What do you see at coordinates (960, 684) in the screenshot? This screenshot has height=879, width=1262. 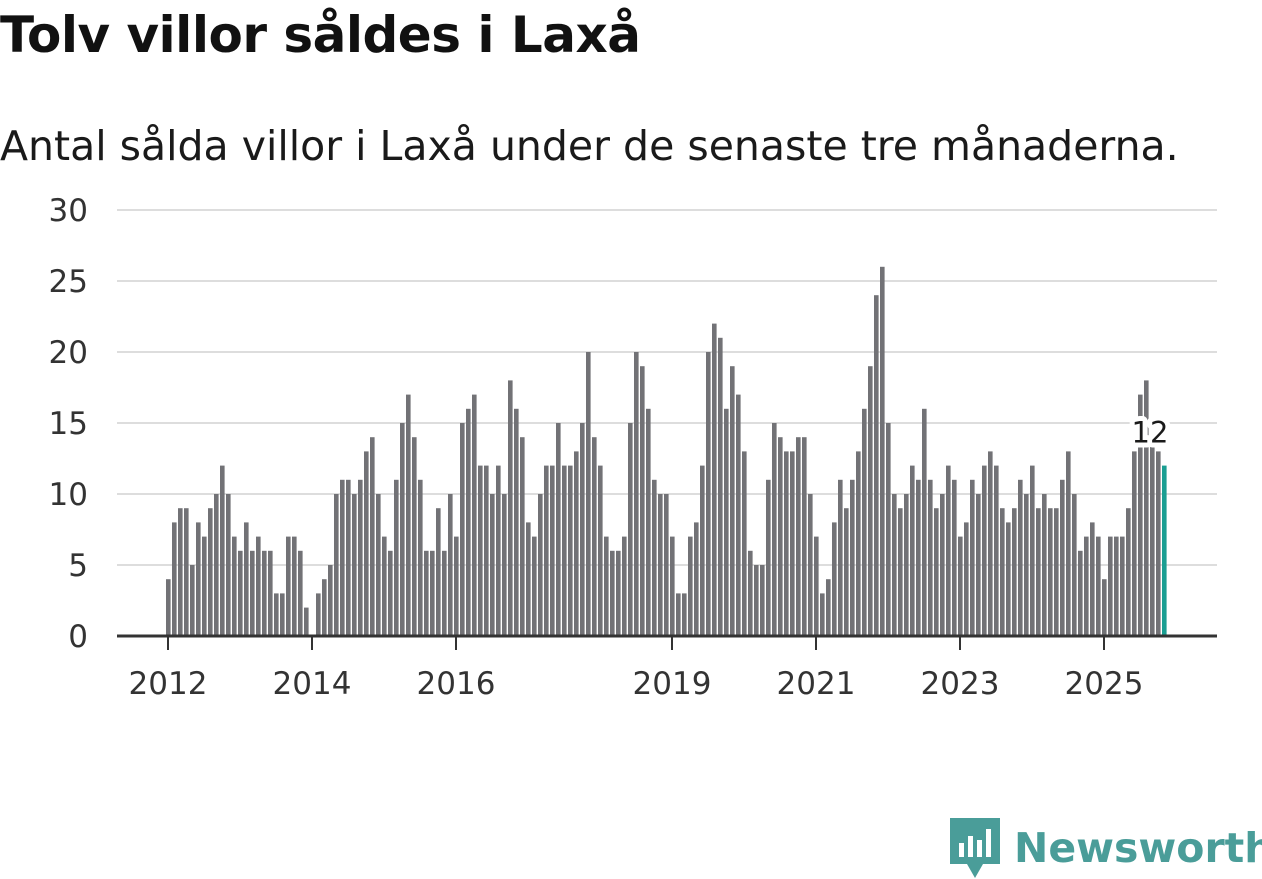 I see `x-tick-label: 2023` at bounding box center [960, 684].